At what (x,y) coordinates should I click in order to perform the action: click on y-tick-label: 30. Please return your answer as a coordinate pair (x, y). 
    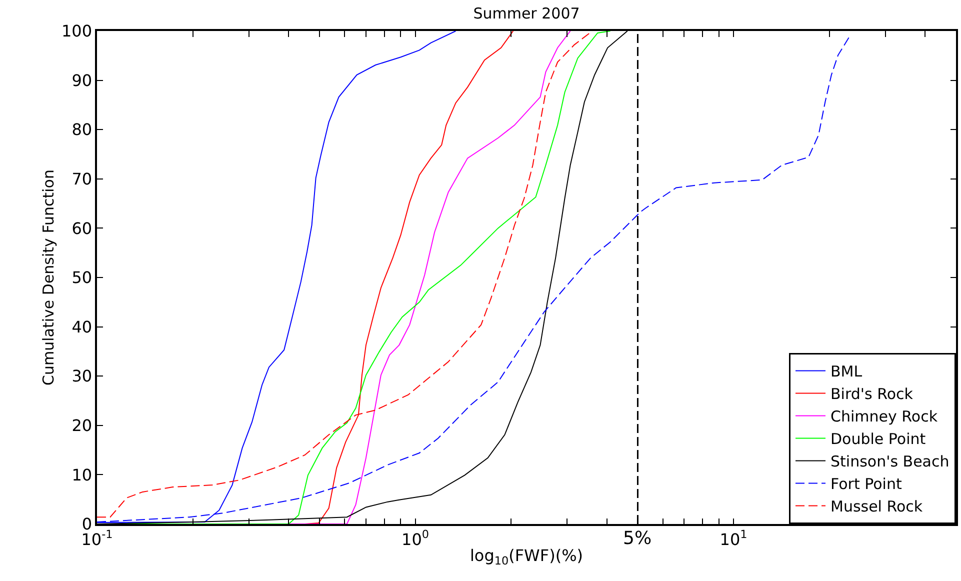
    Looking at the image, I should click on (82, 376).